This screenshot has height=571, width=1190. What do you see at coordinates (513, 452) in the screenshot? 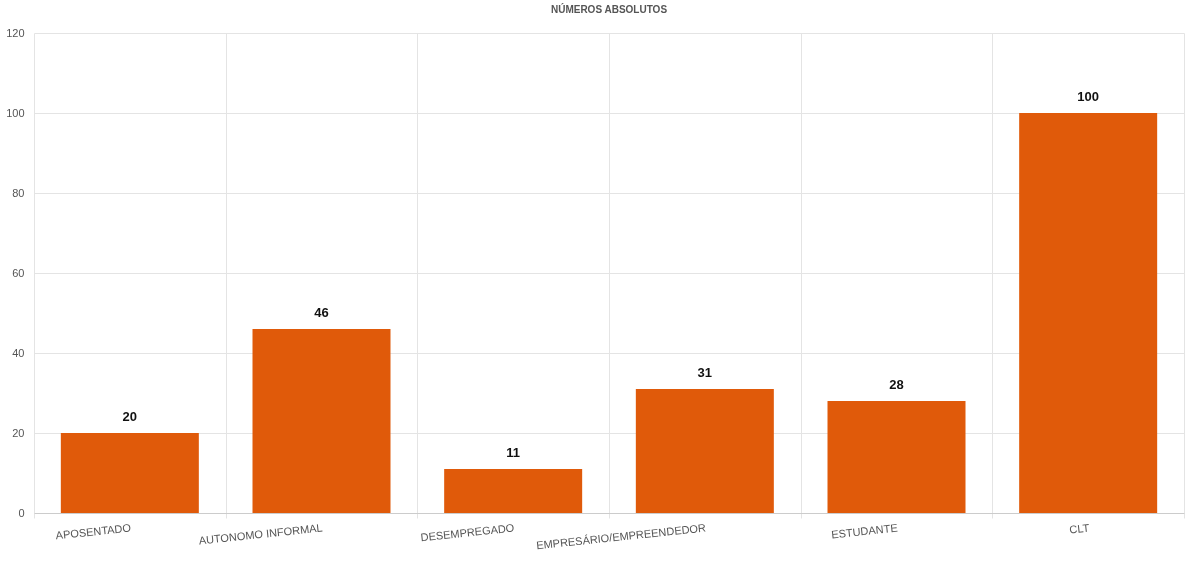
I see `data-label: 11` at bounding box center [513, 452].